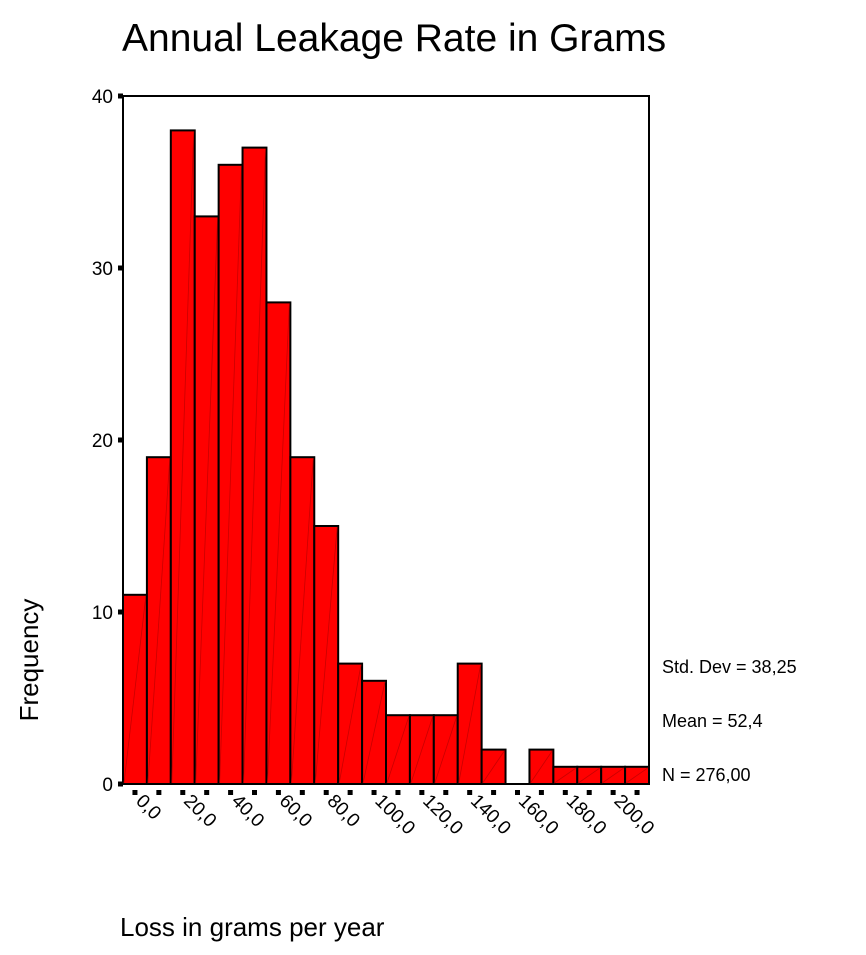  What do you see at coordinates (706, 775) in the screenshot?
I see `n-stat: N = 276,00` at bounding box center [706, 775].